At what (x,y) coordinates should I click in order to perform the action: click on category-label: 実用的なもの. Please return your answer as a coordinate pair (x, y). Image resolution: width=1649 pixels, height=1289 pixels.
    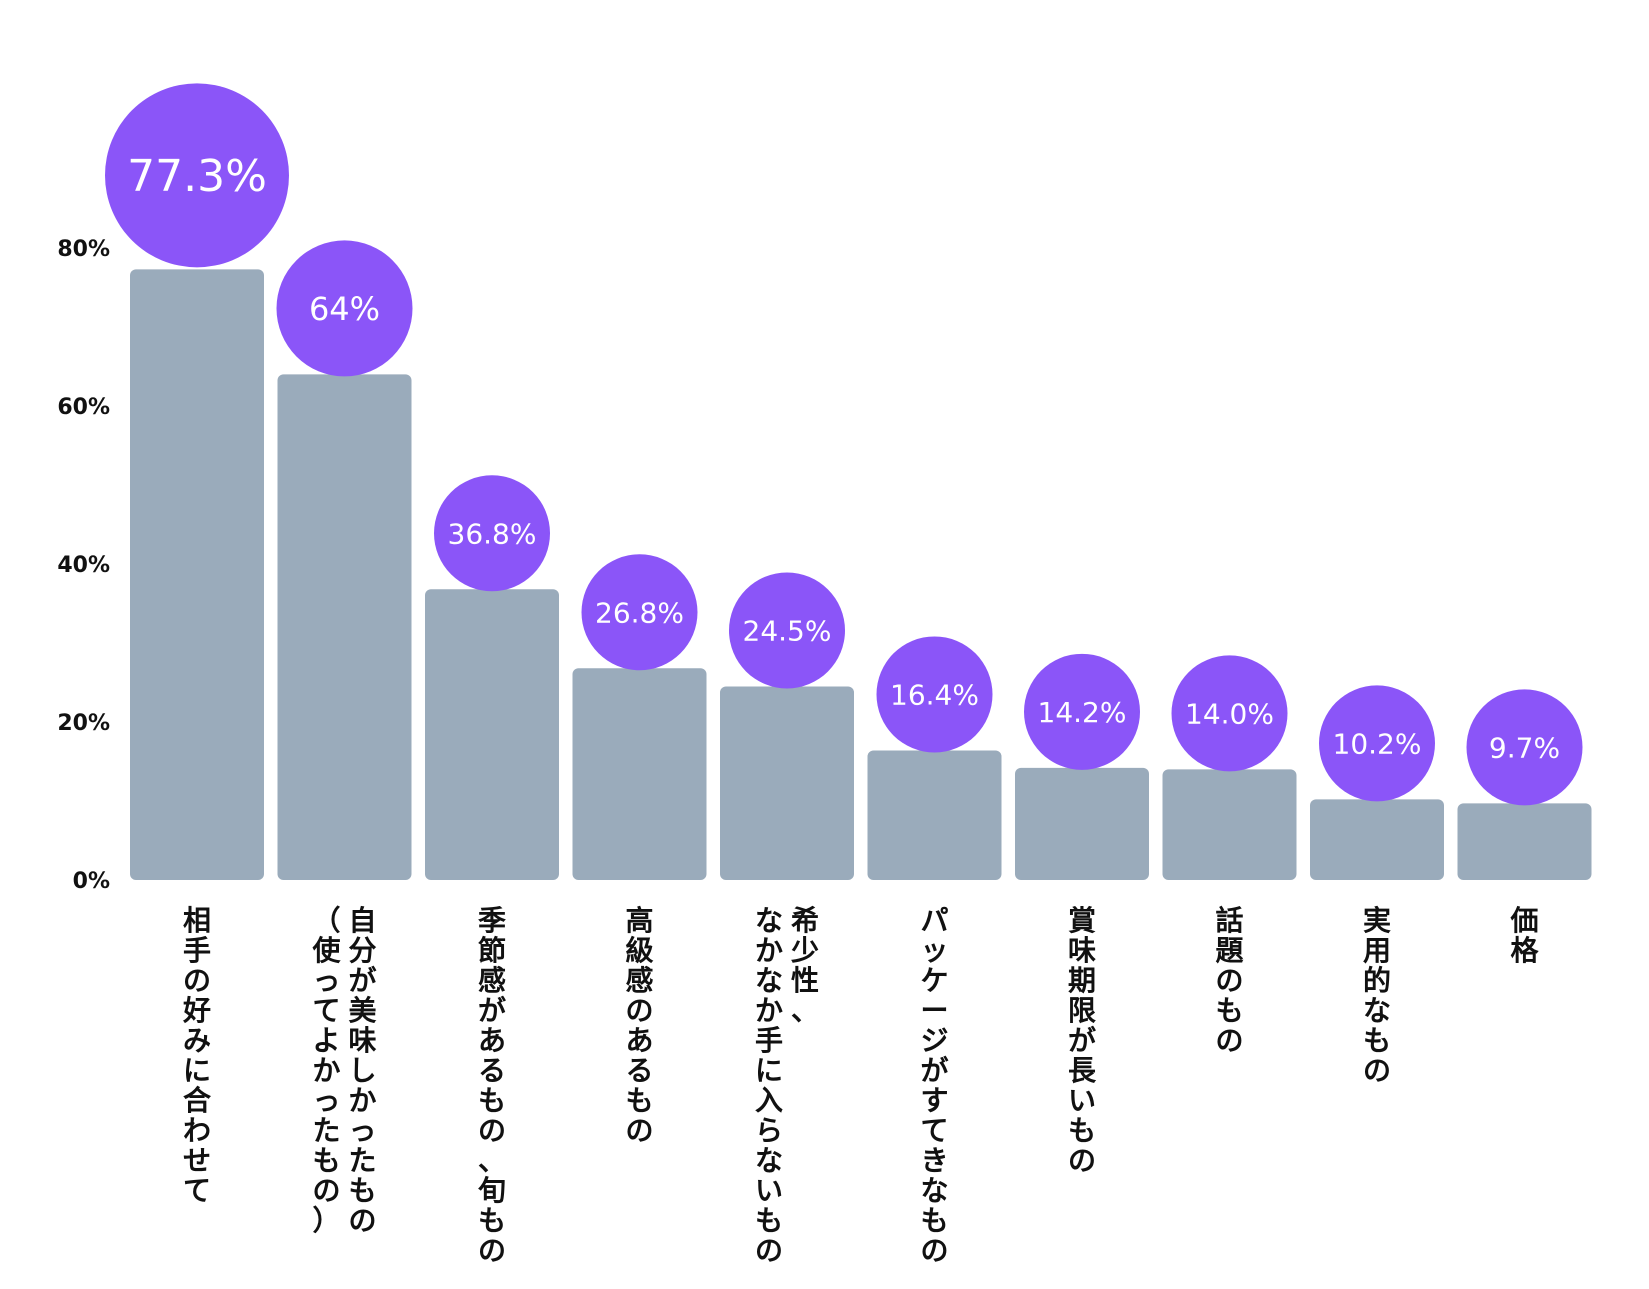
    Looking at the image, I should click on (1377, 995).